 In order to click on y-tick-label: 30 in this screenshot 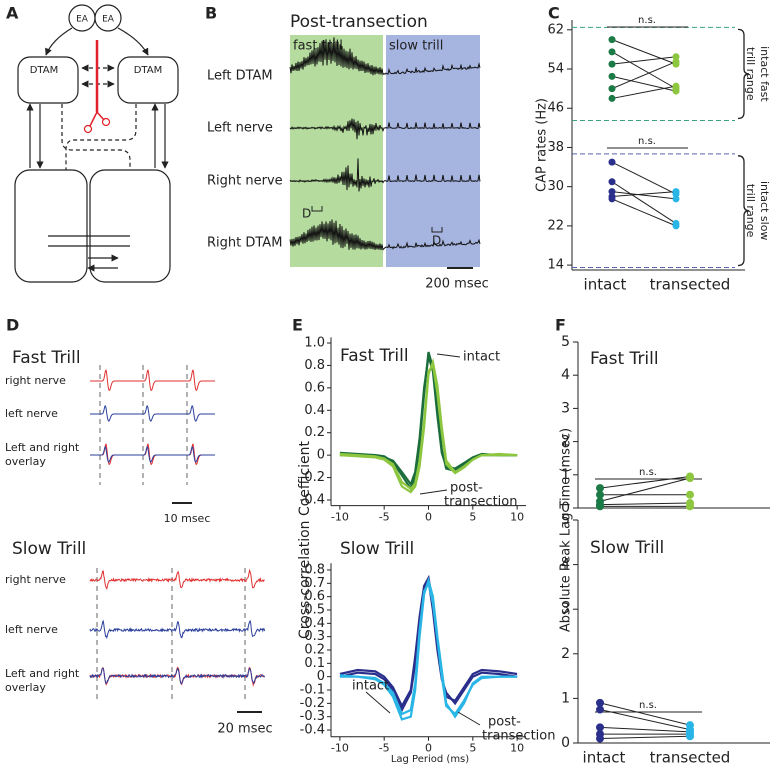, I will do `click(555, 186)`.